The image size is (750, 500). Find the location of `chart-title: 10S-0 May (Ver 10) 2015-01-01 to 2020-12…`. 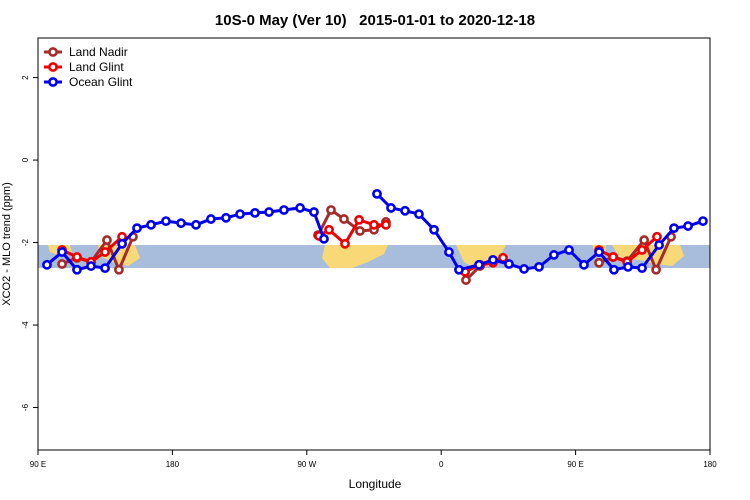

chart-title: 10S-0 May (Ver 10) 2015-01-01 to 2020-12… is located at coordinates (375, 20).